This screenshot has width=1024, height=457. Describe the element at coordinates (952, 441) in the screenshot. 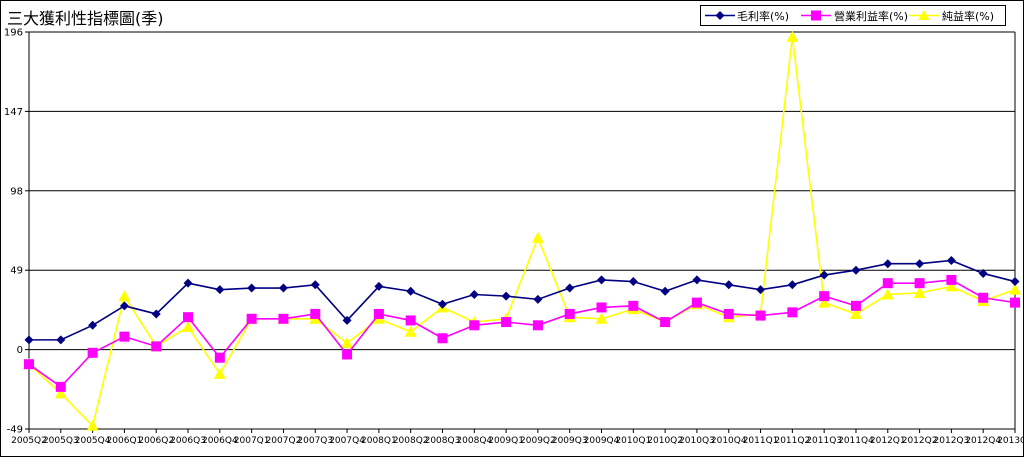

I see `x-tick-label: 2012Q3` at that location.